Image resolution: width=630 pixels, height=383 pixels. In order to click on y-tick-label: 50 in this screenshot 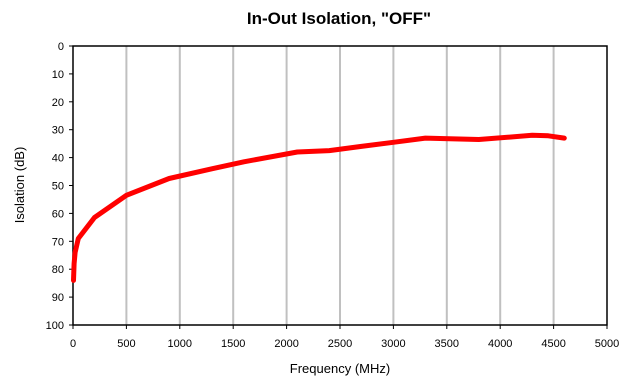, I will do `click(58, 187)`.